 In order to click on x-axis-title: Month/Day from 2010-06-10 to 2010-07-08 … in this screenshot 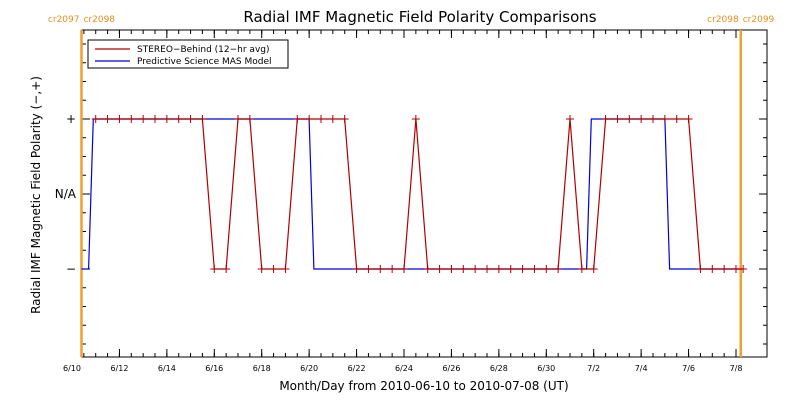, I will do `click(423, 386)`.